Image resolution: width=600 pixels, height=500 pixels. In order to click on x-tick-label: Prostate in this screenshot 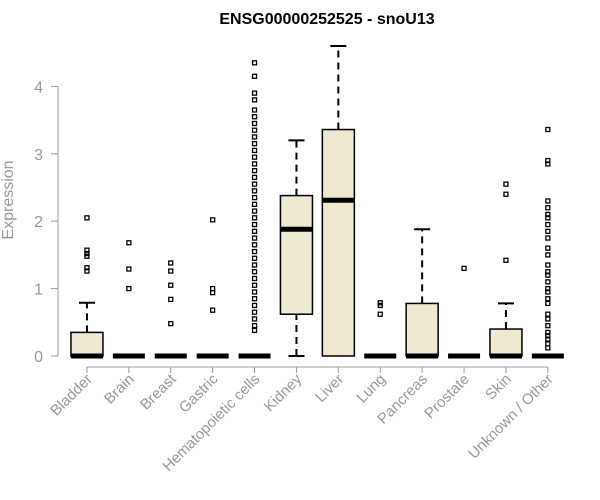, I will do `click(447, 397)`.